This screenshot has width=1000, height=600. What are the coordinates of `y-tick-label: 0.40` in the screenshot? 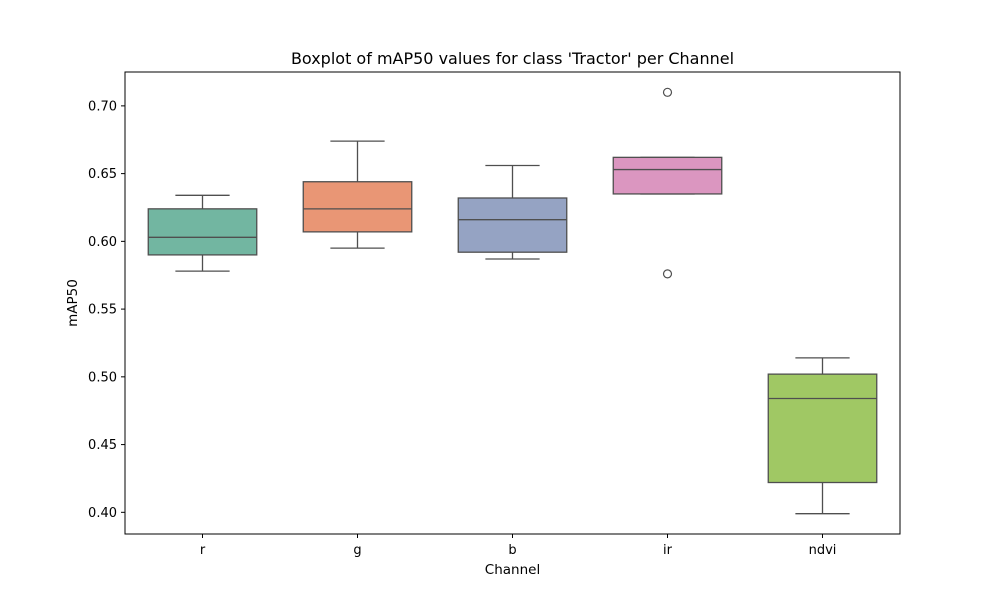 It's located at (102, 513).